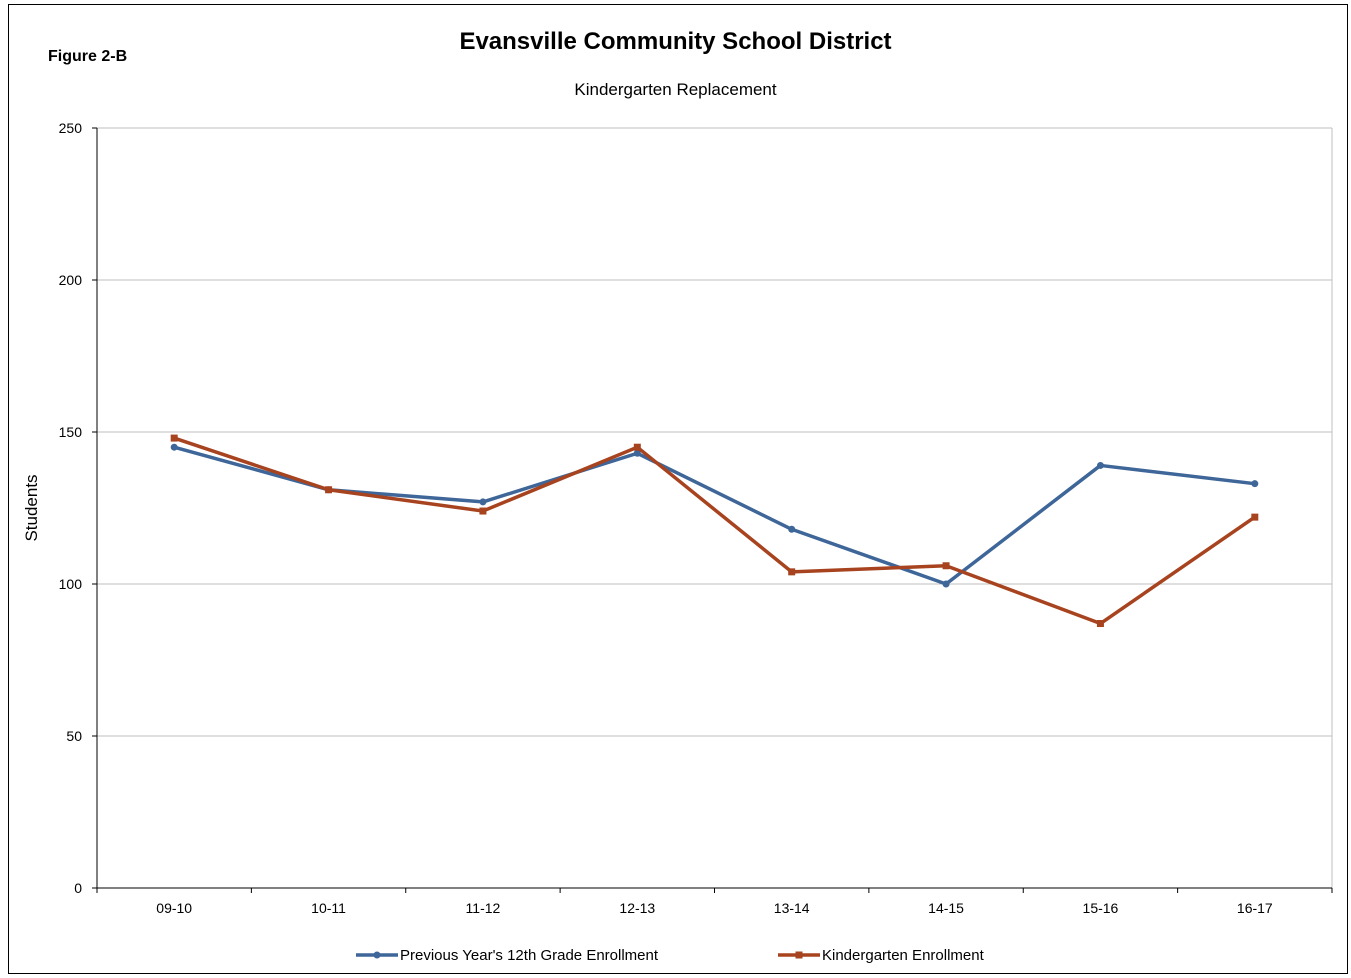 The image size is (1351, 978). Describe the element at coordinates (328, 908) in the screenshot. I see `x-tick-label: 10-11` at that location.